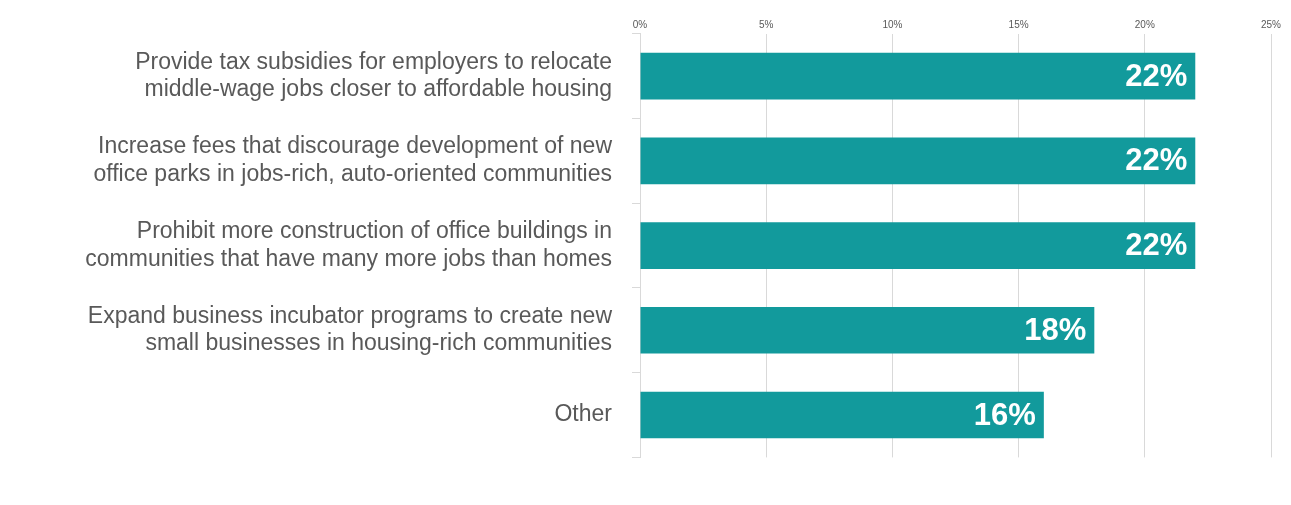 This screenshot has height=505, width=1291. What do you see at coordinates (348, 244) in the screenshot?
I see `y-tick-label: Prohibit more construction of office buildings in communities that have many more jobs than homes` at bounding box center [348, 244].